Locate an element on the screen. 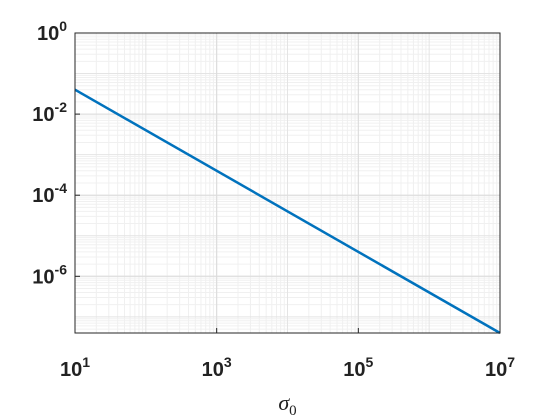 The image size is (560, 420). tick-exponent: 7 is located at coordinates (511, 362).